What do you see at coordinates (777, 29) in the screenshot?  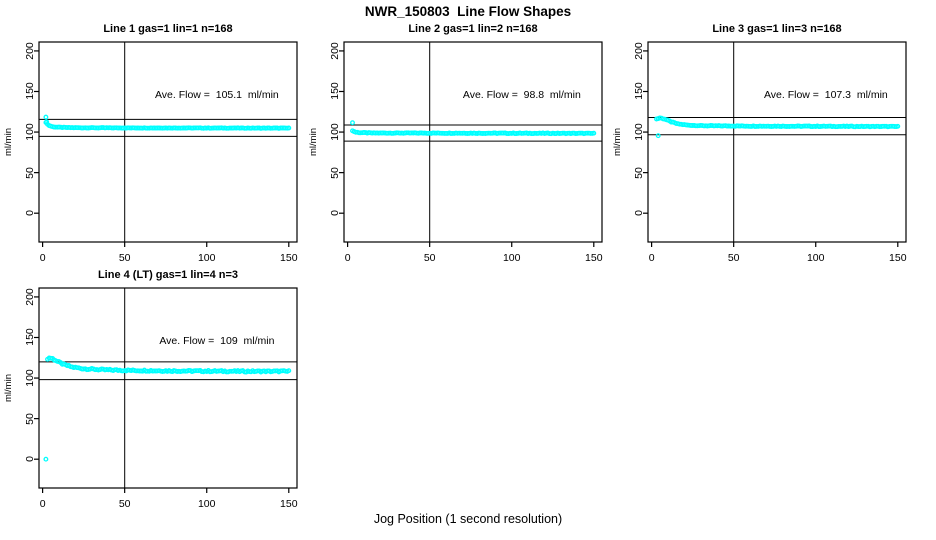 I see `panel-title: Line 3 gas=1 lin=3 n=168` at bounding box center [777, 29].